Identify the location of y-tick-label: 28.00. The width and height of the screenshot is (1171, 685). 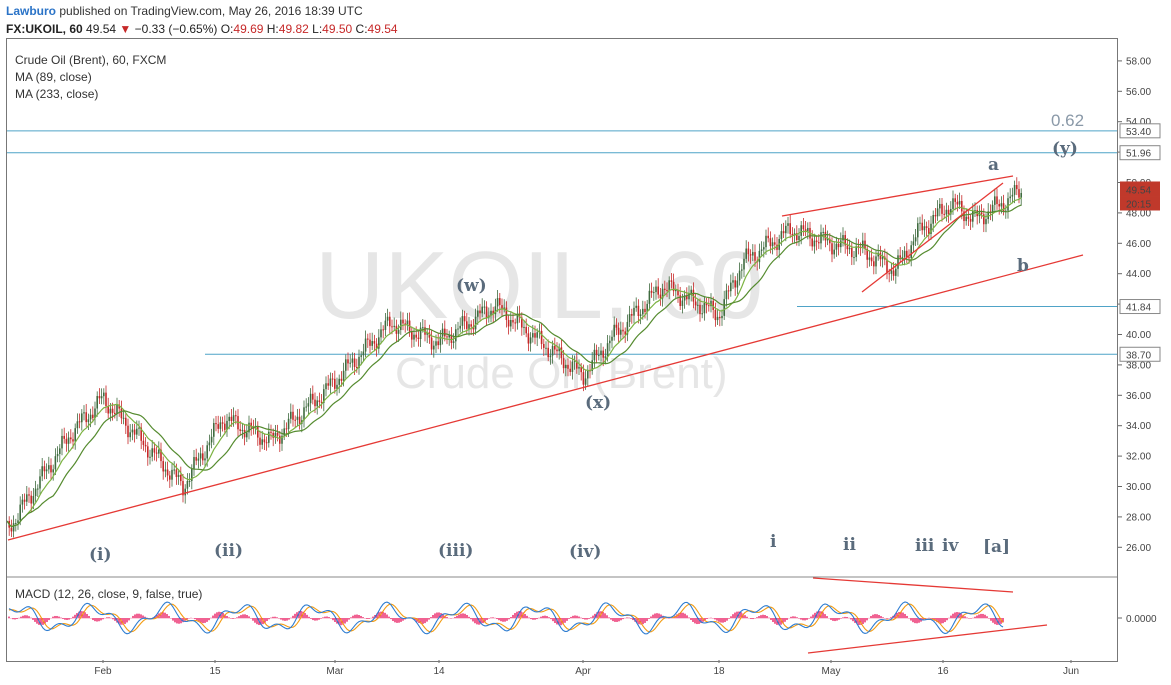
(1138, 517).